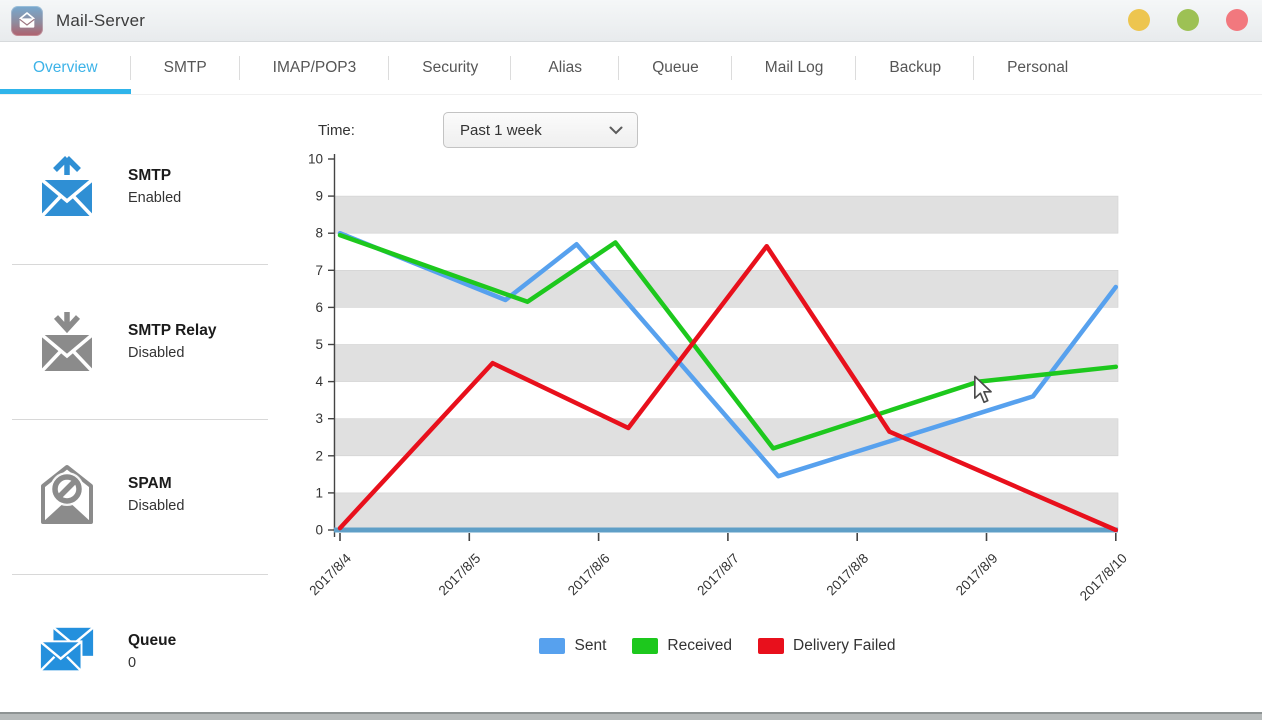 The image size is (1262, 720). I want to click on tab-label: Security, so click(450, 67).